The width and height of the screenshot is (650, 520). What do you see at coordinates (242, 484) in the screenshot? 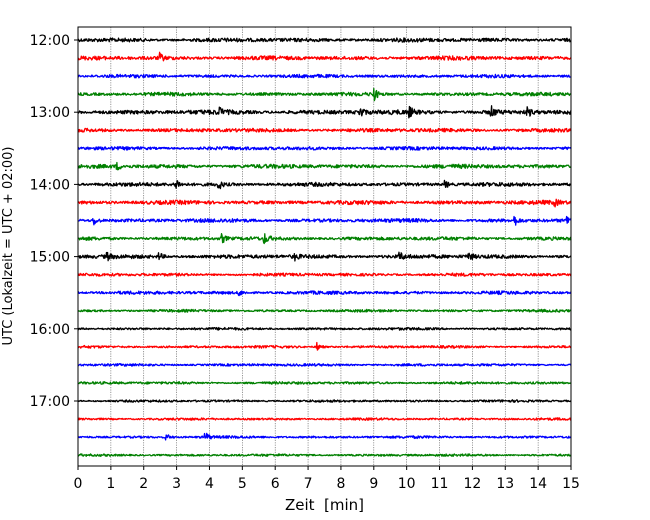
I see `x-tick-label: 5` at bounding box center [242, 484].